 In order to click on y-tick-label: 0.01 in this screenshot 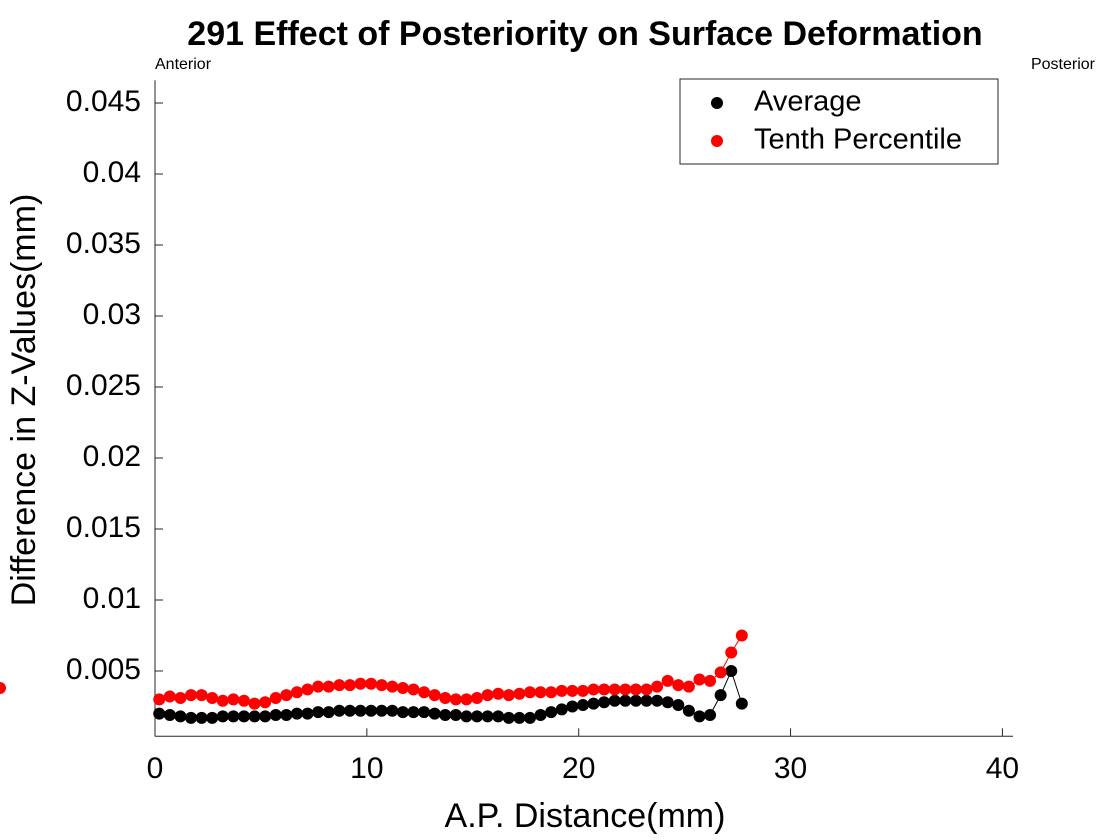, I will do `click(112, 598)`.